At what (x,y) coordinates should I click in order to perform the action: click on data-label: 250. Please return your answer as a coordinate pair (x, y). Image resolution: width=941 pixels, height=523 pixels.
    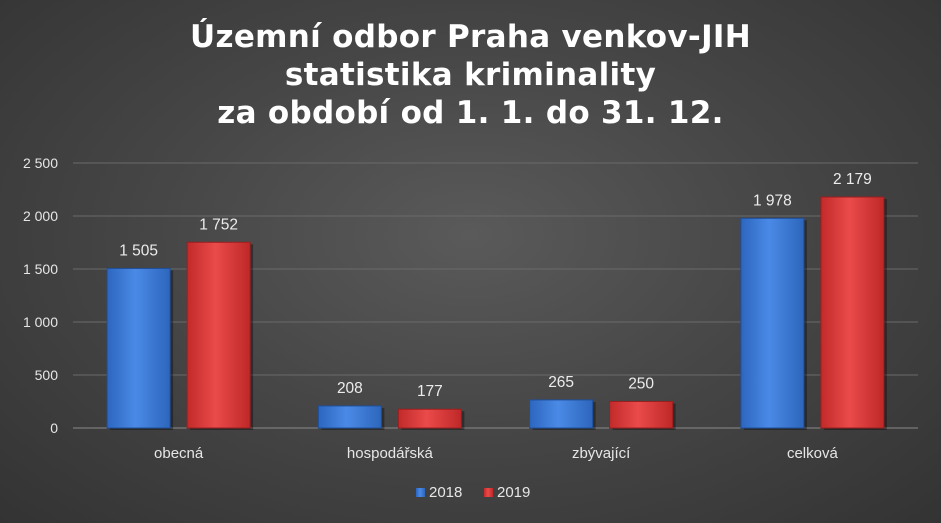
    Looking at the image, I should click on (641, 384).